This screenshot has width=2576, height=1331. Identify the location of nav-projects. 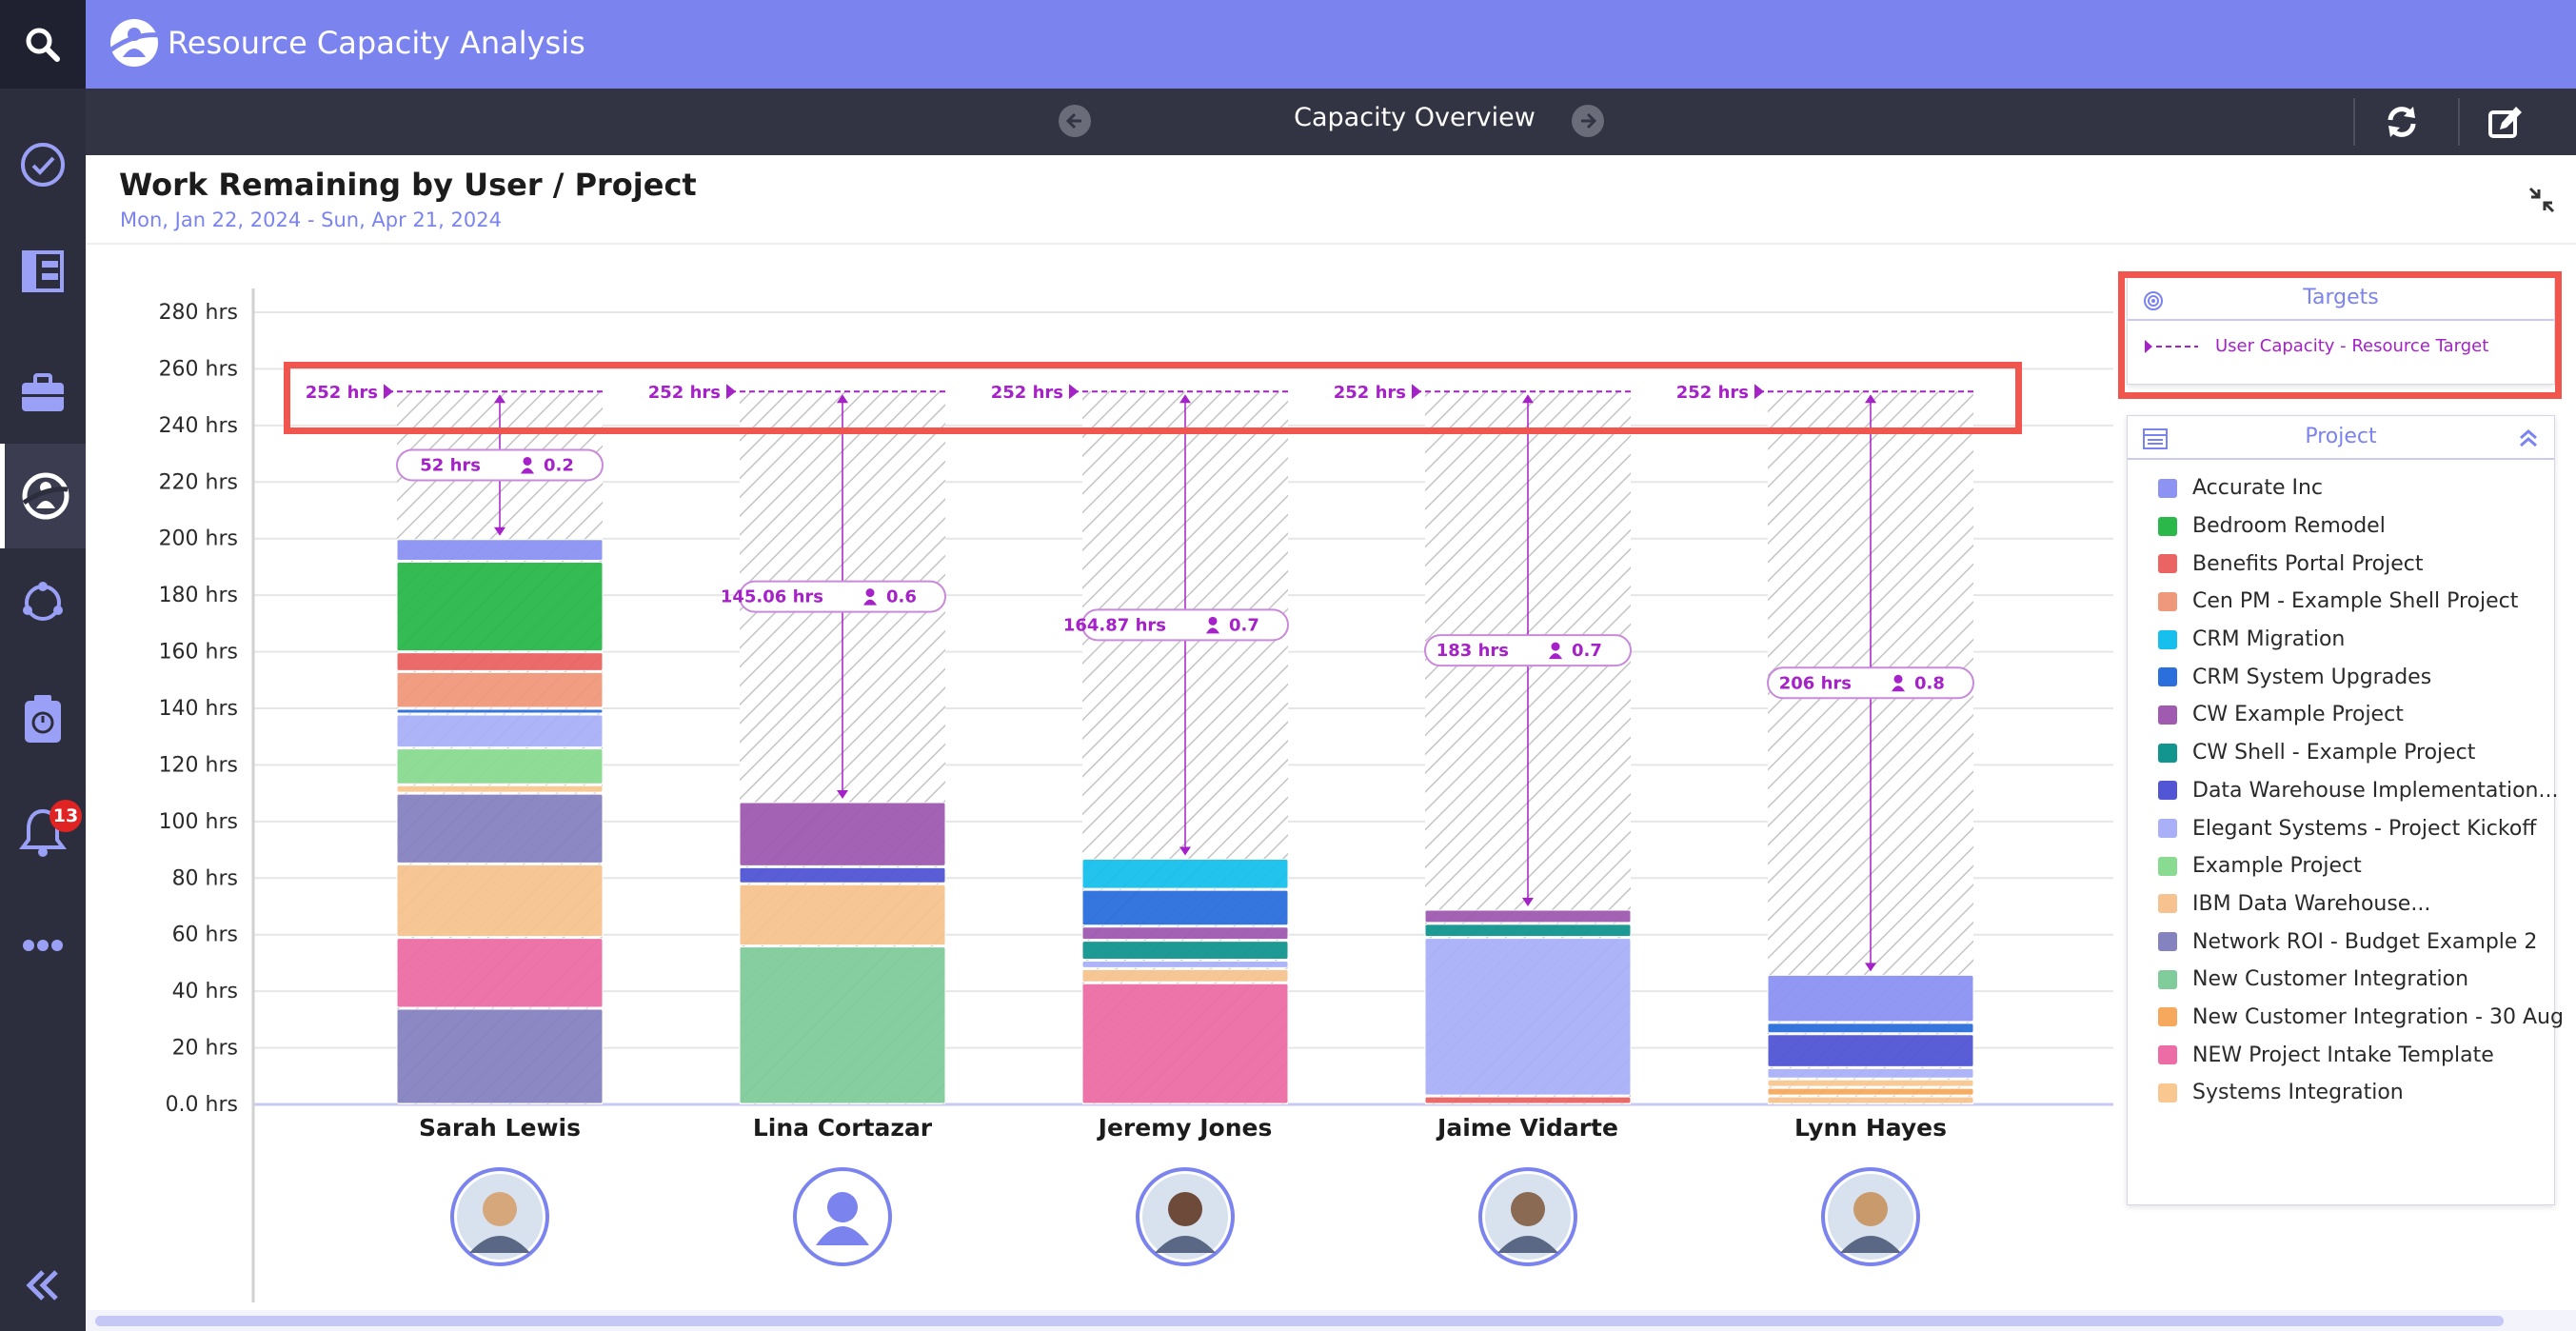
(43, 393).